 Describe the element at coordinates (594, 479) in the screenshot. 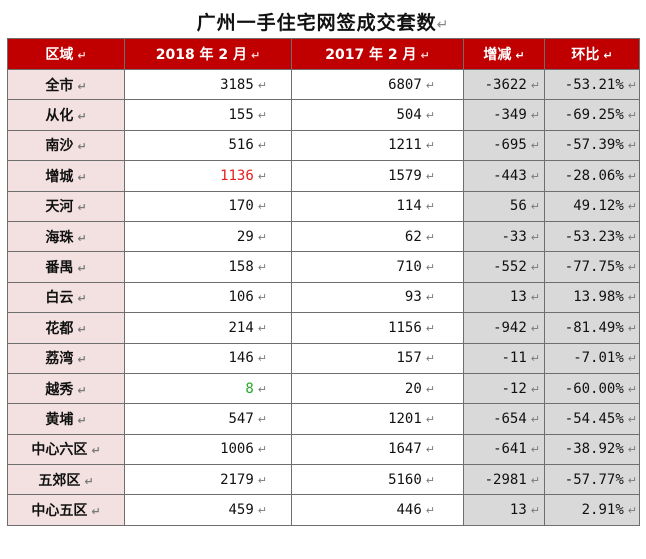

I see `ratio-cell-text: -57.77%` at that location.